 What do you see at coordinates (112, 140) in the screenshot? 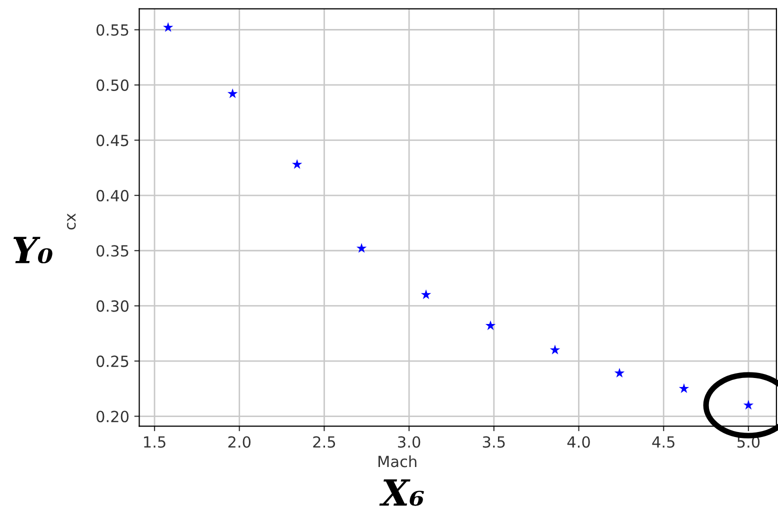
I see `y-tick-label: 0.45` at bounding box center [112, 140].